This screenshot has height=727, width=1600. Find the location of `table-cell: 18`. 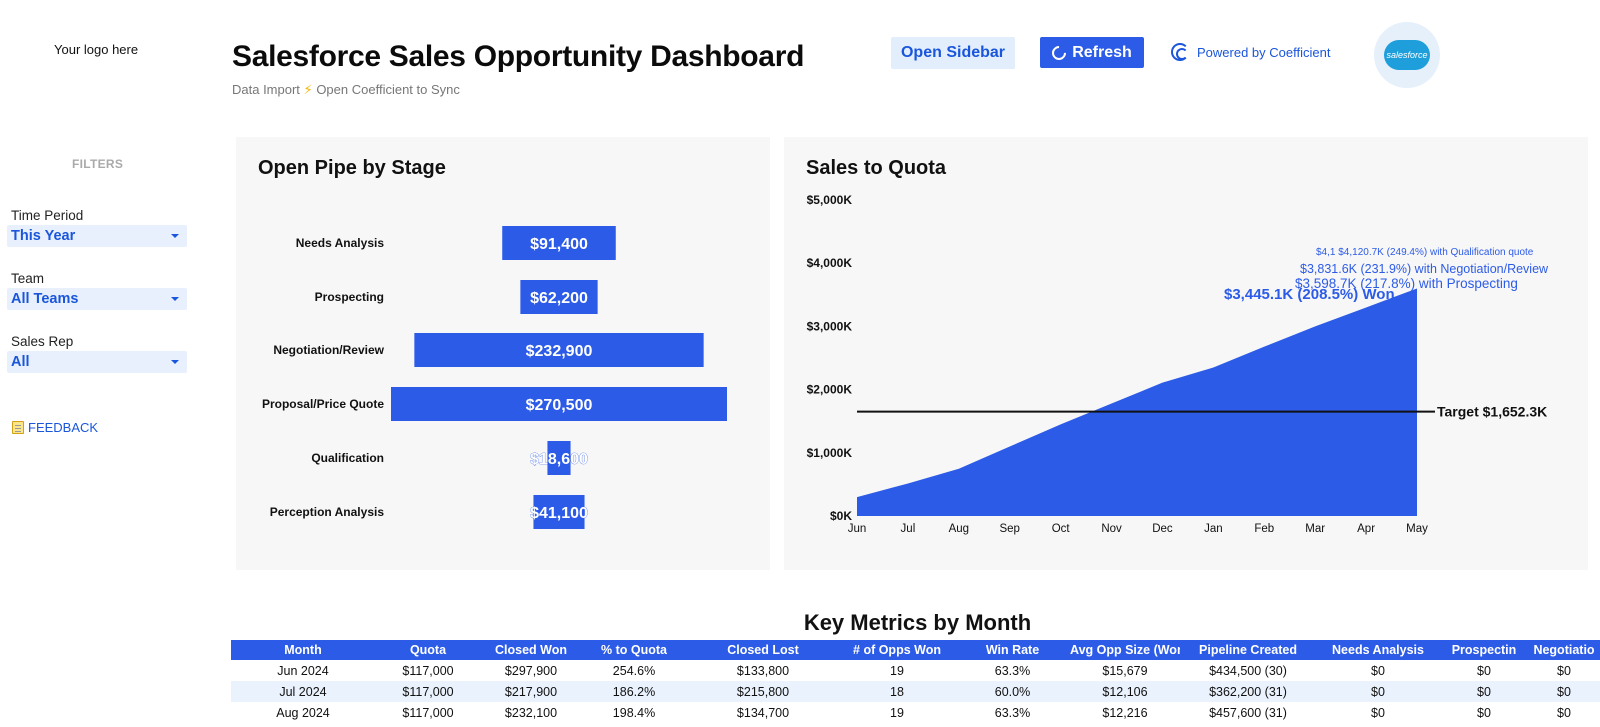

table-cell: 18 is located at coordinates (897, 691).